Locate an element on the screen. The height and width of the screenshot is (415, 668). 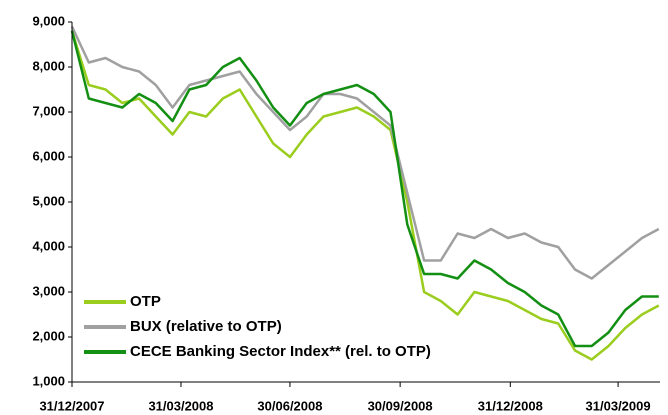
x-tick-label: 31/03/2008 is located at coordinates (180, 405).